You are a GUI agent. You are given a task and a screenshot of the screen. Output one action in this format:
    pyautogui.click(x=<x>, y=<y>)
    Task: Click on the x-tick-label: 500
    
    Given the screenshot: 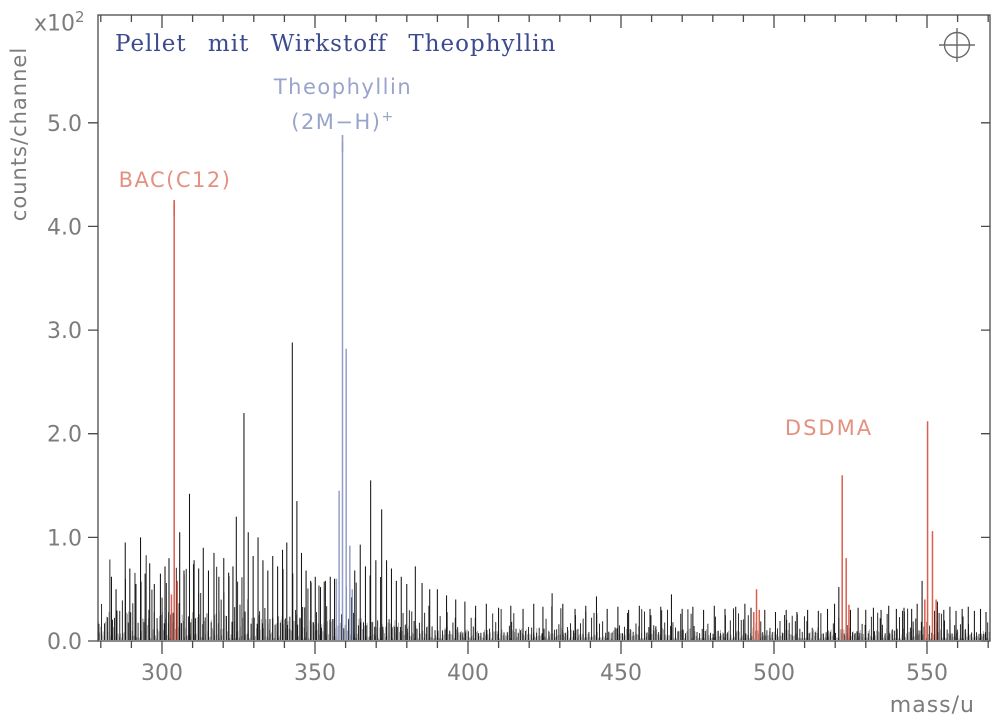 What is the action you would take?
    pyautogui.click(x=774, y=673)
    